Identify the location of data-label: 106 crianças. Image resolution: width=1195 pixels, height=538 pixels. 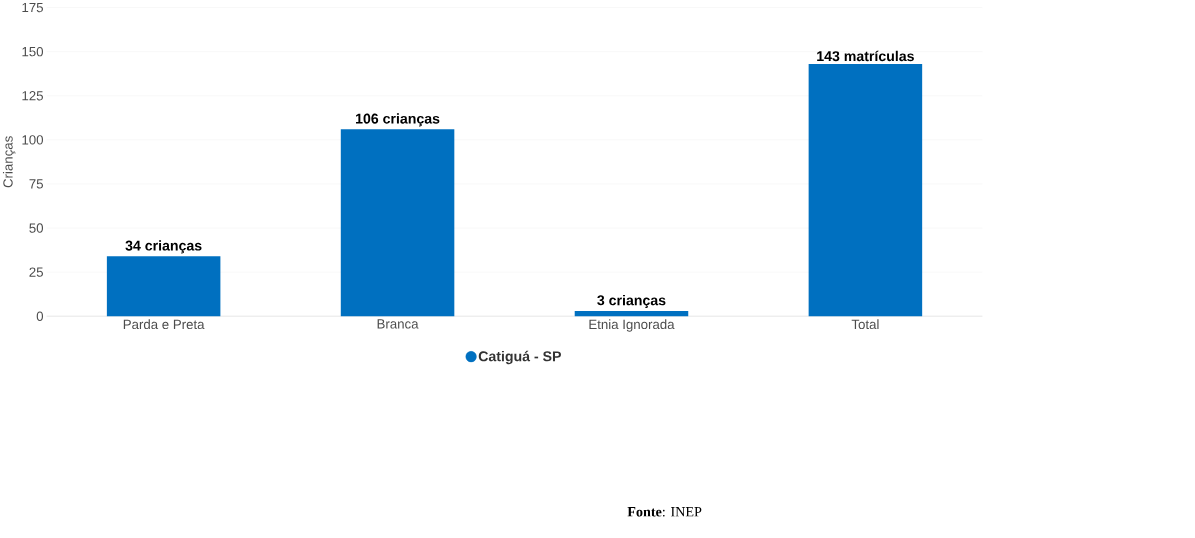
(398, 120).